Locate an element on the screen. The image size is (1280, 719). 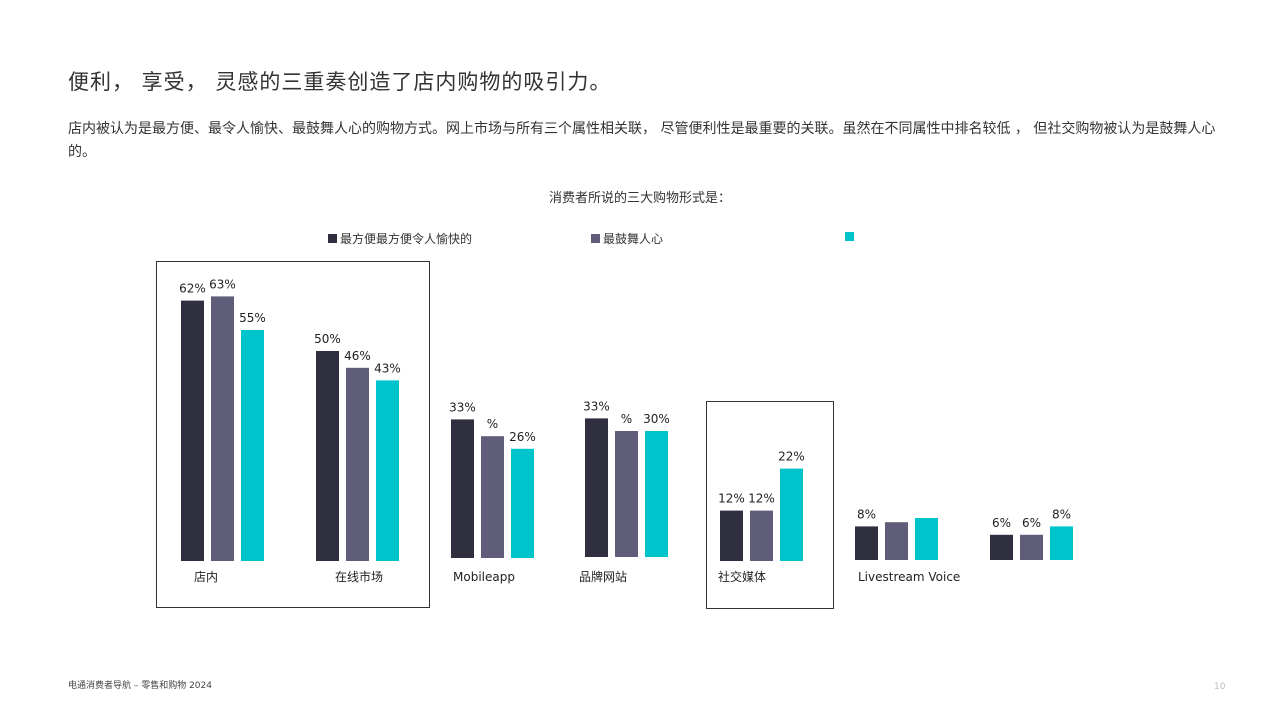
data-label-s1-c4: 33% is located at coordinates (596, 406).